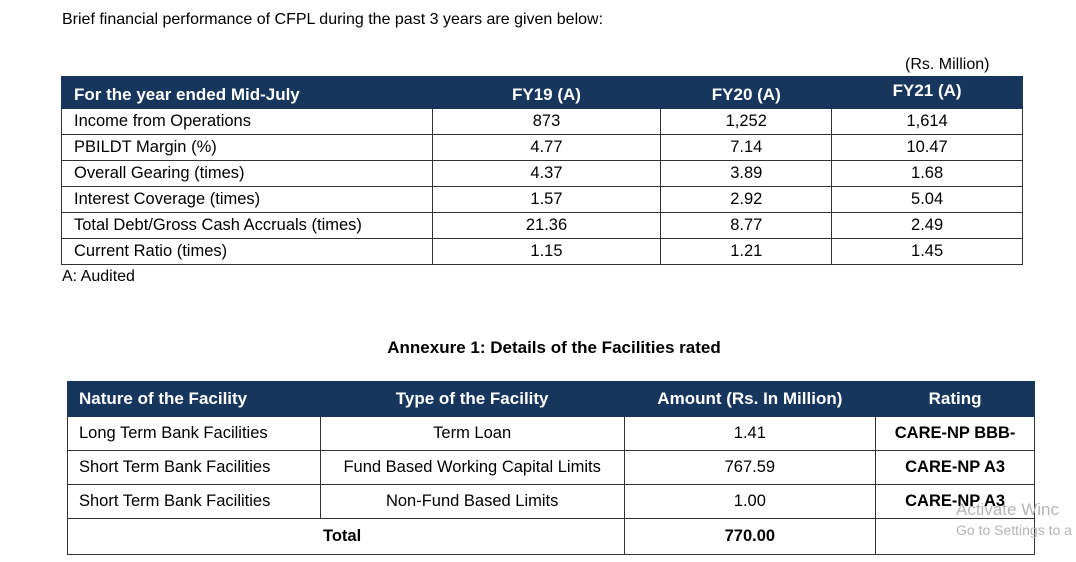 This screenshot has width=1076, height=562. Describe the element at coordinates (247, 199) in the screenshot. I see `metric-label: Interest Coverage (times)` at that location.